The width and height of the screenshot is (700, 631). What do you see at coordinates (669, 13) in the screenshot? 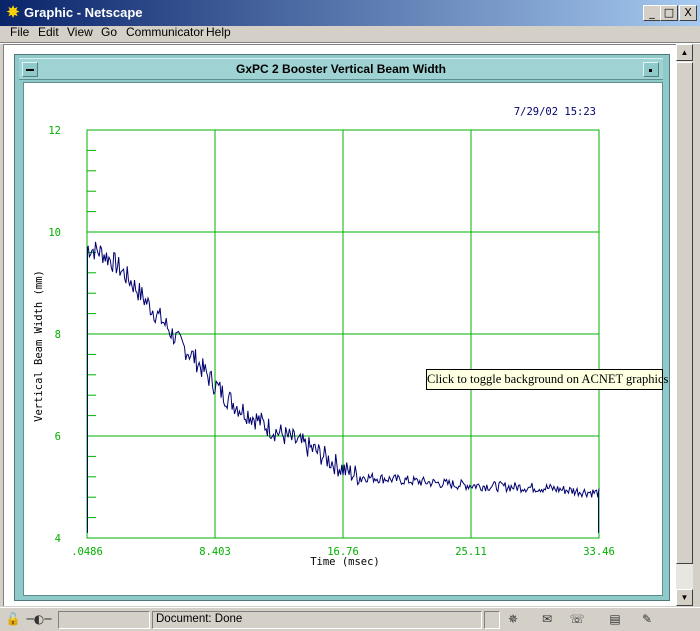
I see `maximize-button: □` at bounding box center [669, 13].